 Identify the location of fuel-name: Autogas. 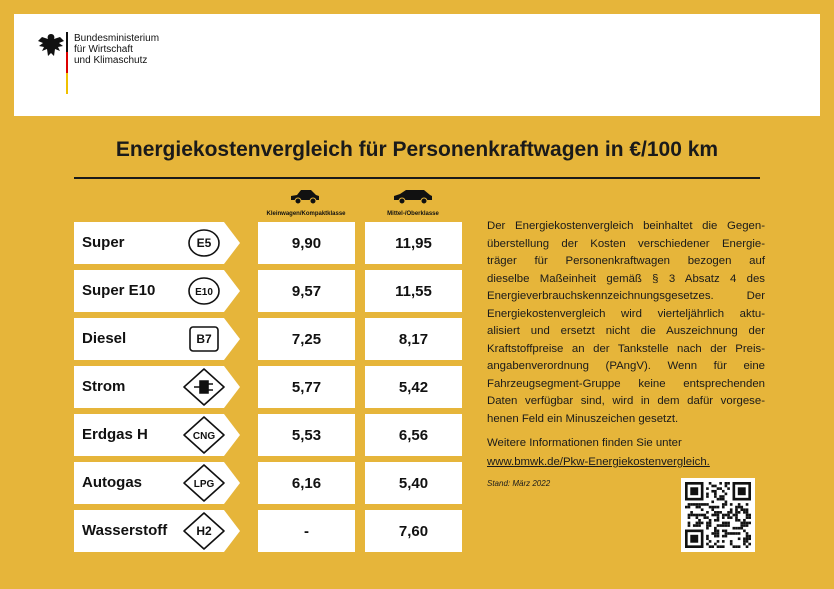
(112, 482).